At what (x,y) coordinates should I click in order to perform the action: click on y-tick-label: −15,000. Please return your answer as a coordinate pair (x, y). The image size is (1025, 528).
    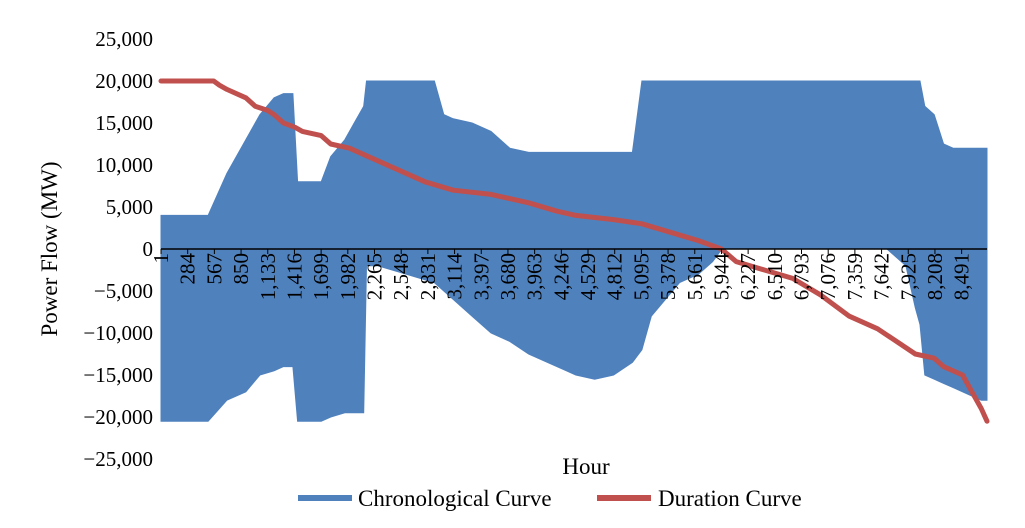
    Looking at the image, I should click on (118, 375).